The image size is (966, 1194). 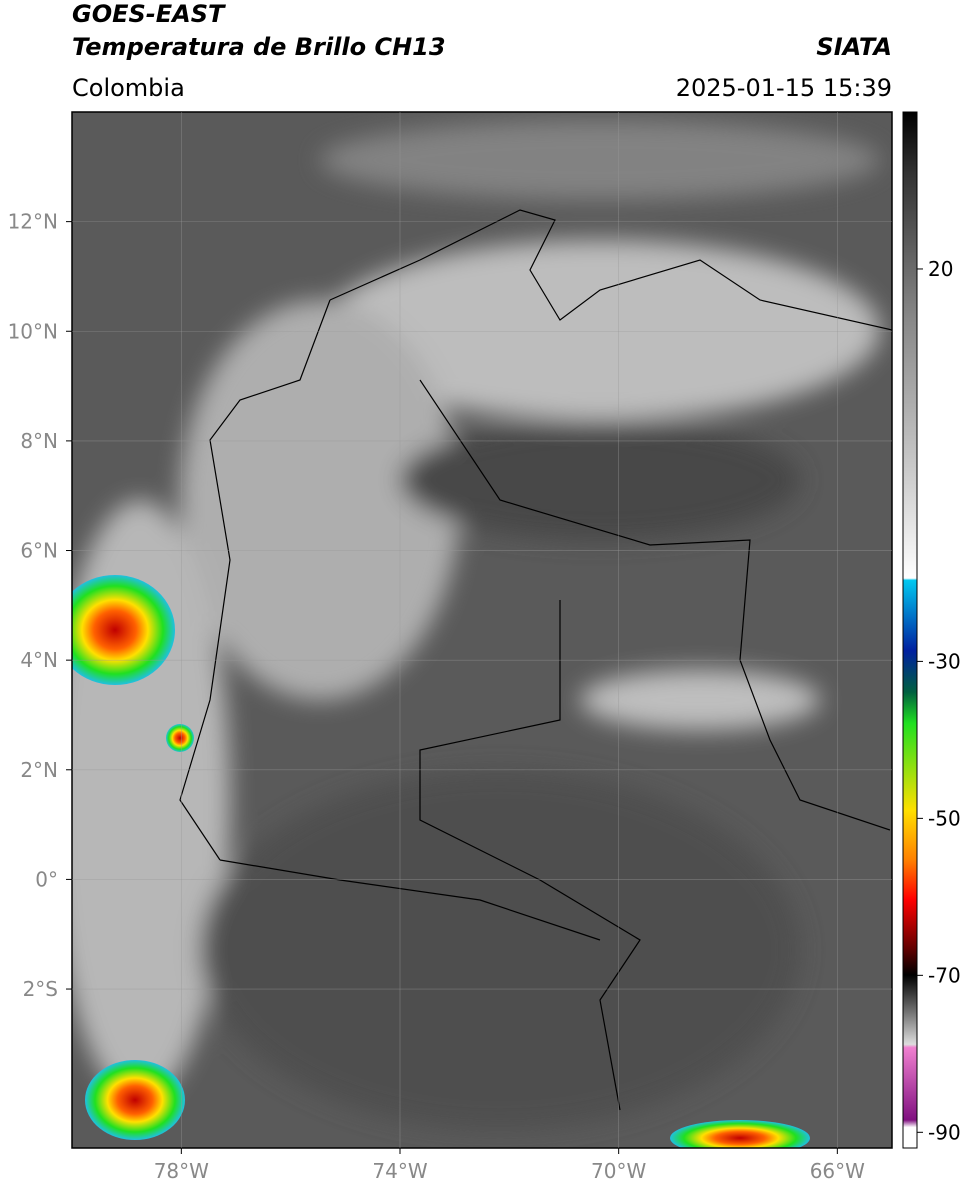 I want to click on source: SIATA, so click(x=854, y=47).